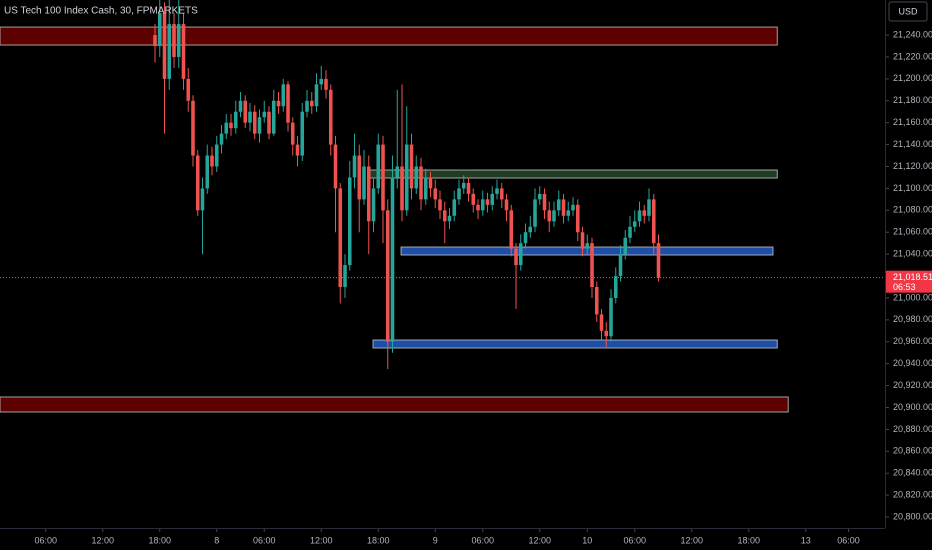 Image resolution: width=932 pixels, height=550 pixels. What do you see at coordinates (912, 363) in the screenshot?
I see `y-tick-label: 20,940.00` at bounding box center [912, 363].